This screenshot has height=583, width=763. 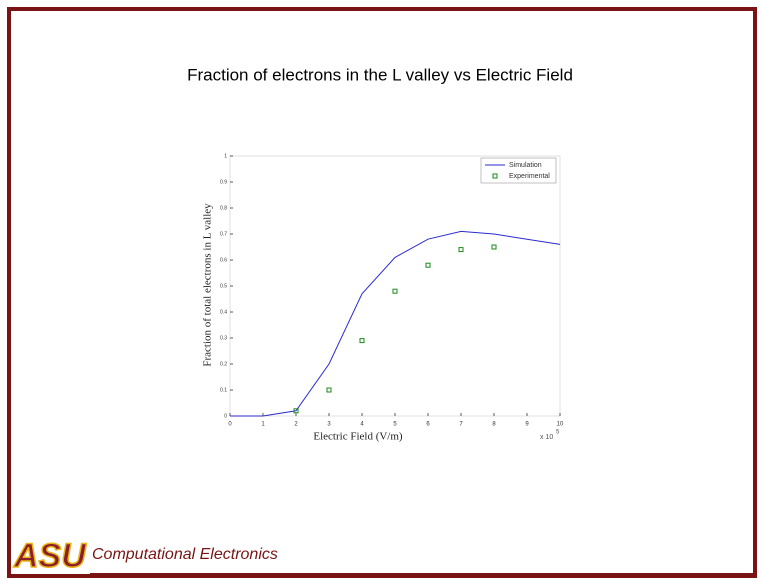 What do you see at coordinates (185, 554) in the screenshot?
I see `footer-title: Computational Electronics` at bounding box center [185, 554].